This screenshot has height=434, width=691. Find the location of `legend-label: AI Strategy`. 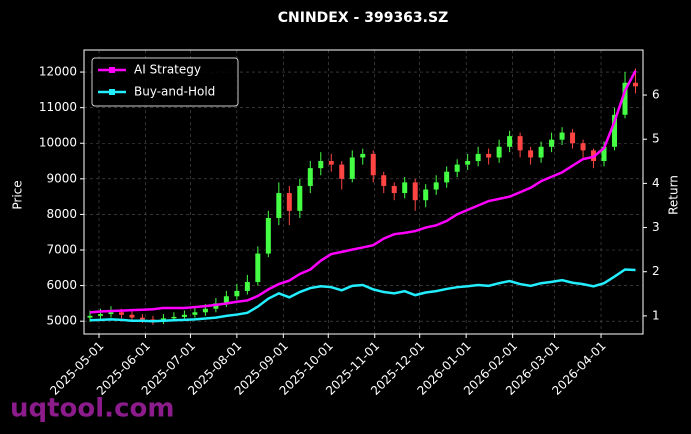

legend-label: AI Strategy is located at coordinates (167, 70).